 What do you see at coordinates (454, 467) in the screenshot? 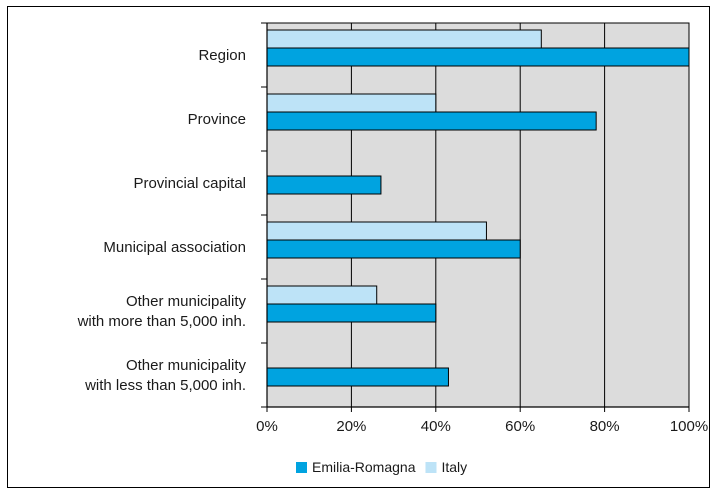
I see `legend-label: Italy` at bounding box center [454, 467].